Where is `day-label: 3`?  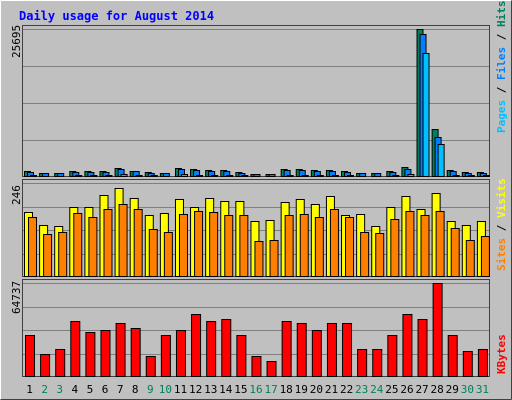 day-label: 3 is located at coordinates (59, 389).